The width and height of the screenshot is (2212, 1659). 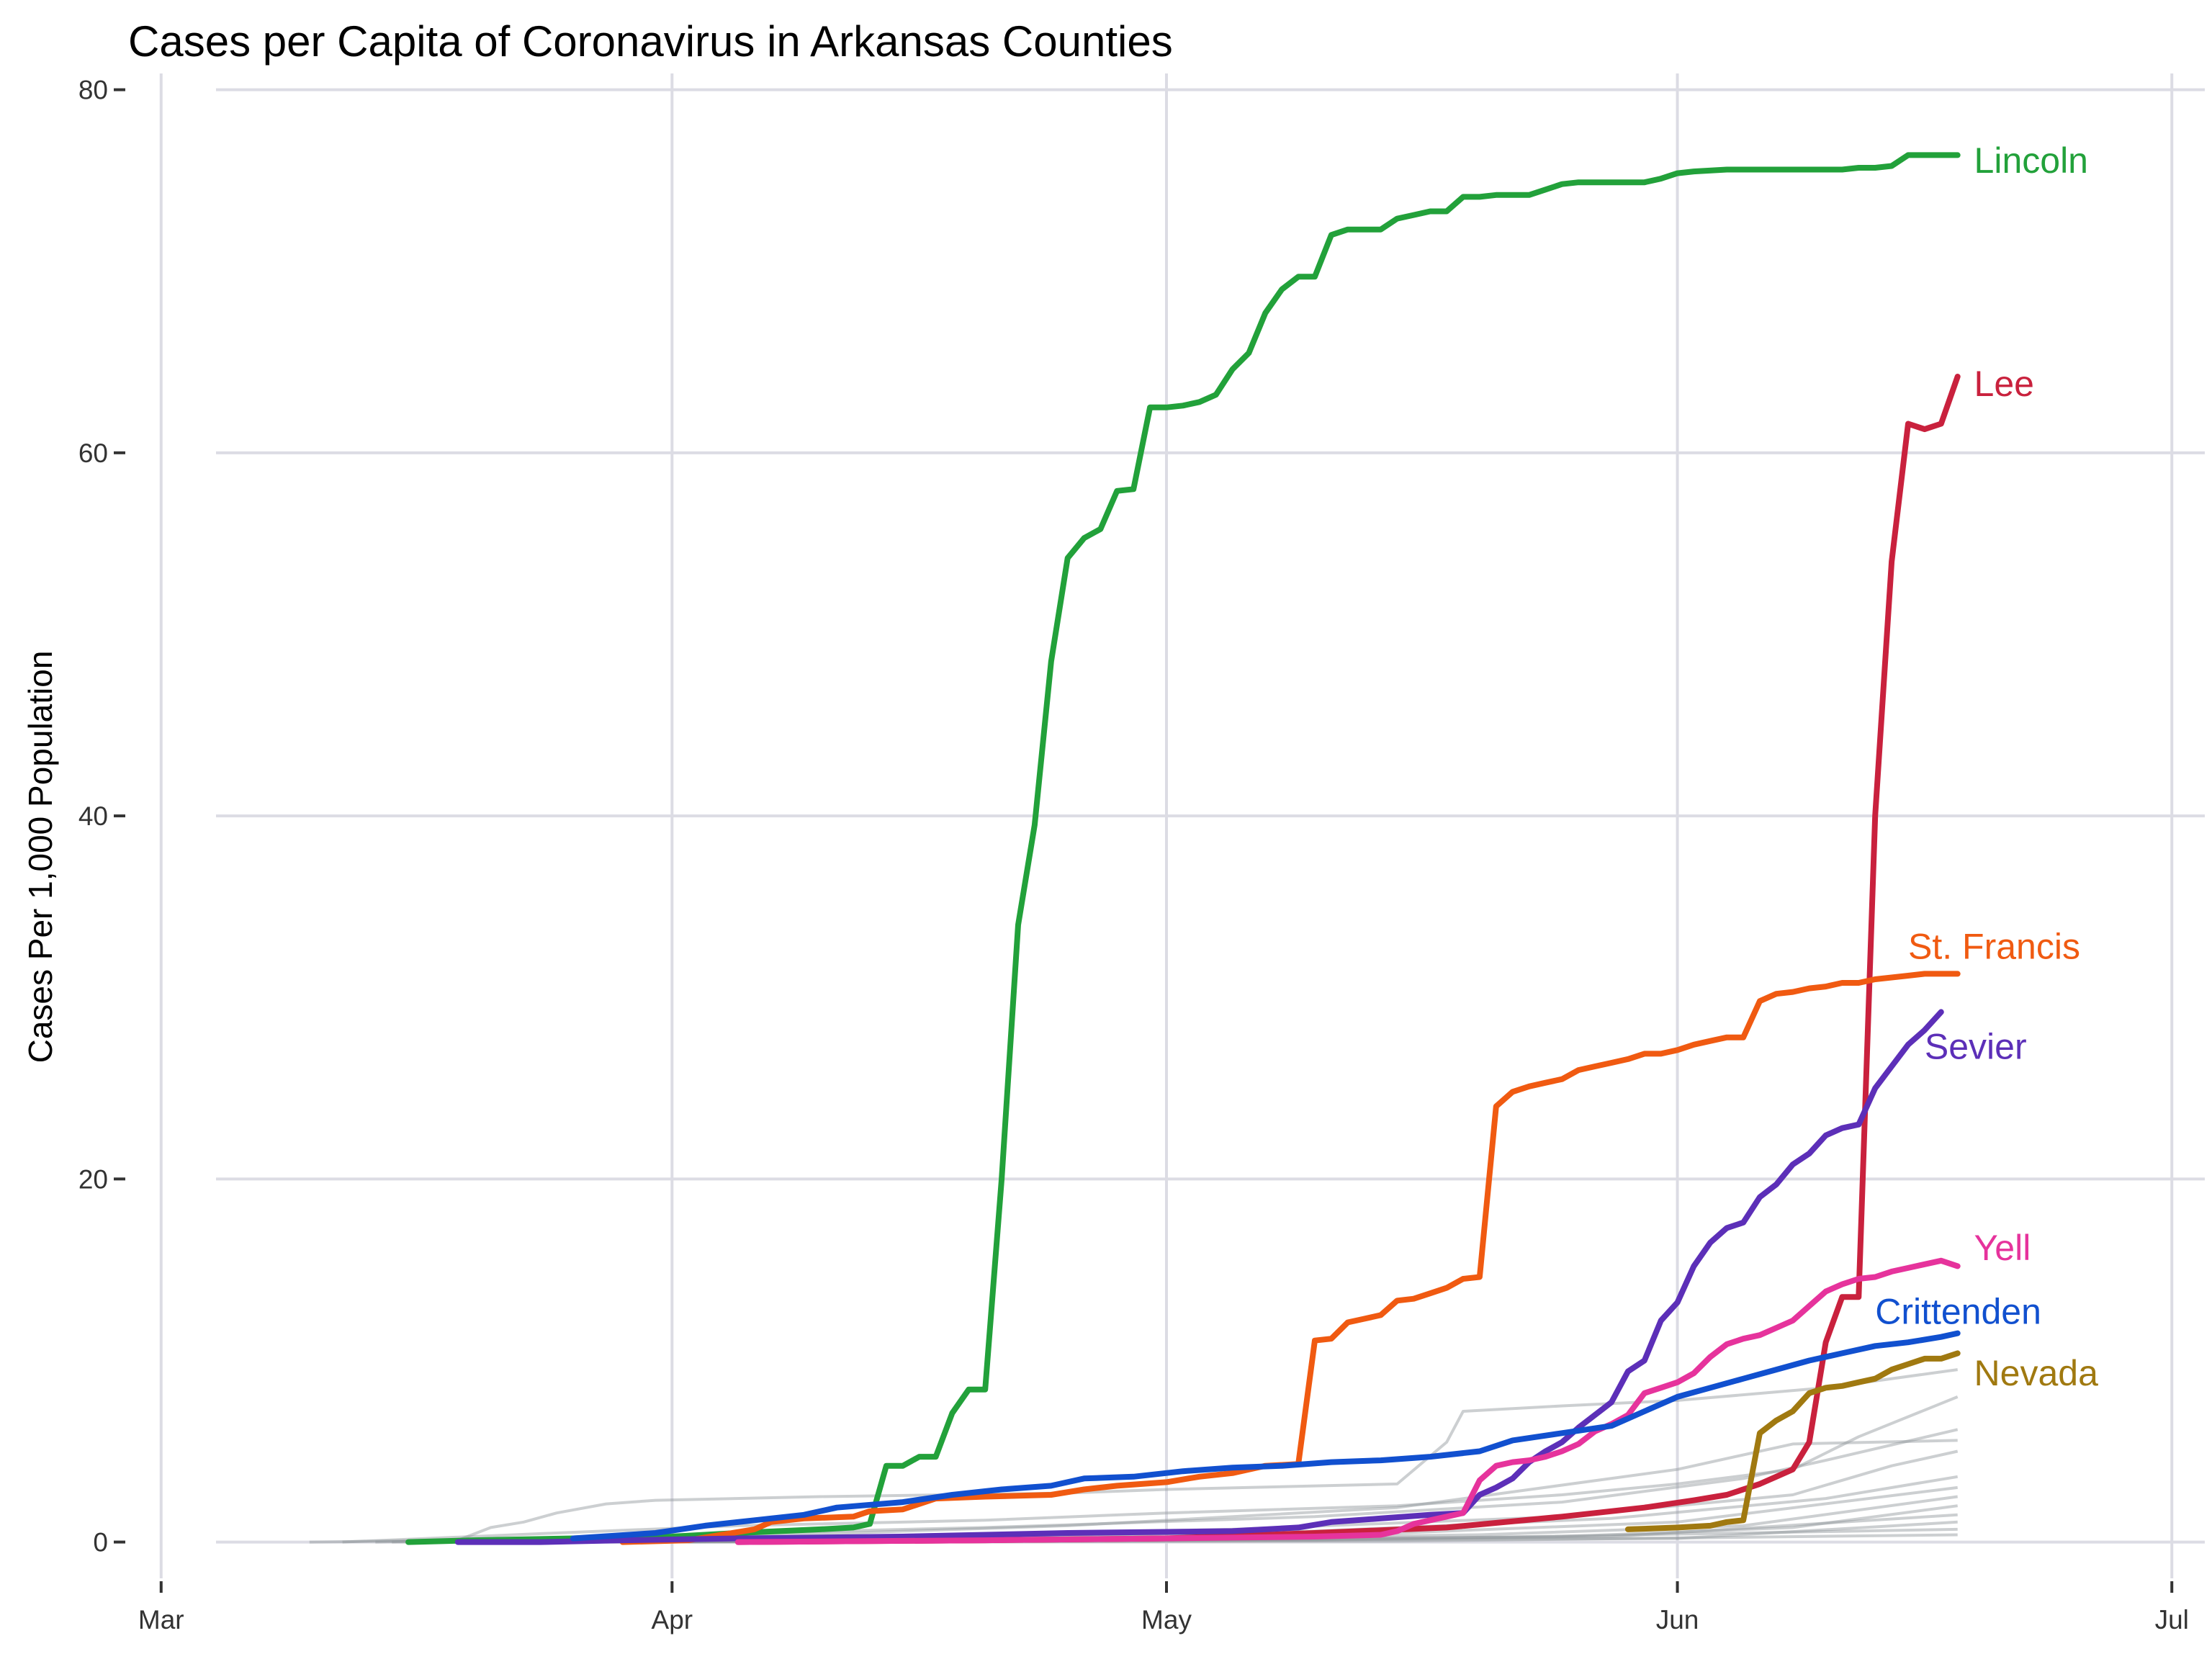 I want to click on series-label-nevada: Nevada, so click(x=2036, y=1373).